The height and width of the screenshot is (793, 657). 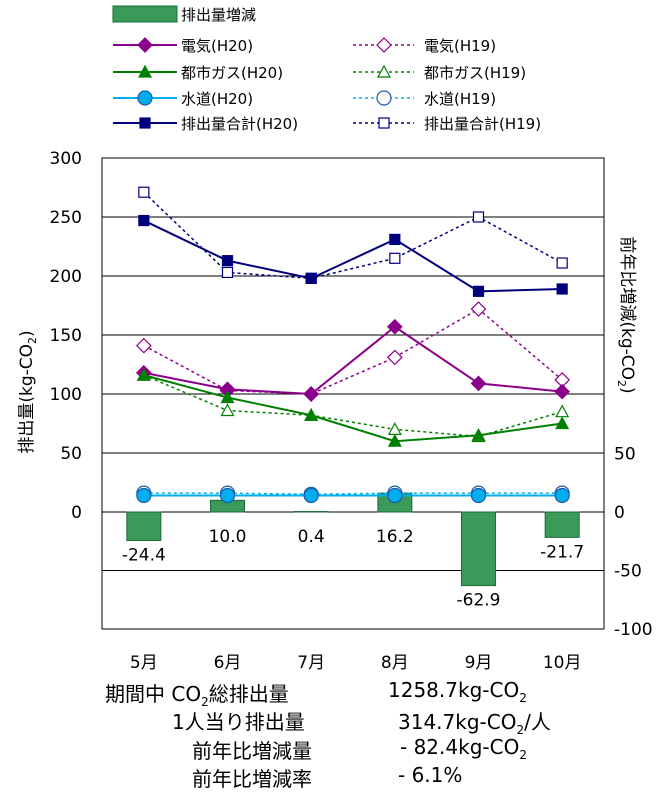 I want to click on series-line-gas-h19, so click(x=353, y=406).